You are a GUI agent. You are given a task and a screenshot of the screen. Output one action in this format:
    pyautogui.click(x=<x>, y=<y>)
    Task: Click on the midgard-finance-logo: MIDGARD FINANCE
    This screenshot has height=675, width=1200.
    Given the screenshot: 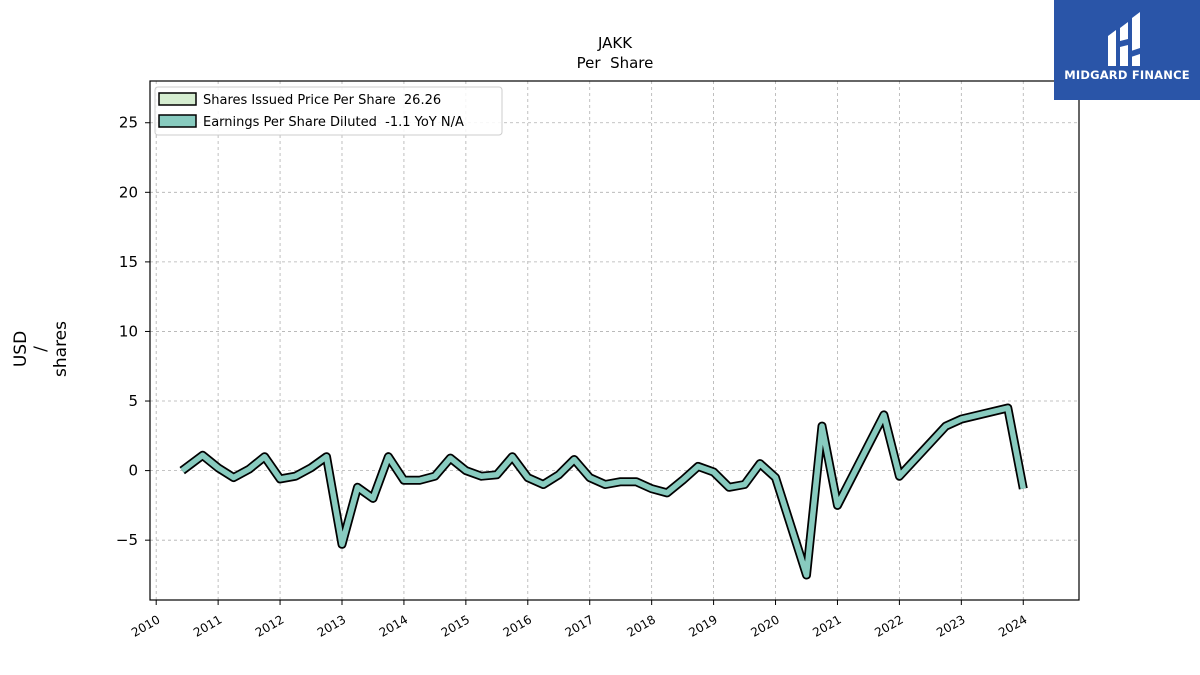 What is the action you would take?
    pyautogui.click(x=1127, y=50)
    